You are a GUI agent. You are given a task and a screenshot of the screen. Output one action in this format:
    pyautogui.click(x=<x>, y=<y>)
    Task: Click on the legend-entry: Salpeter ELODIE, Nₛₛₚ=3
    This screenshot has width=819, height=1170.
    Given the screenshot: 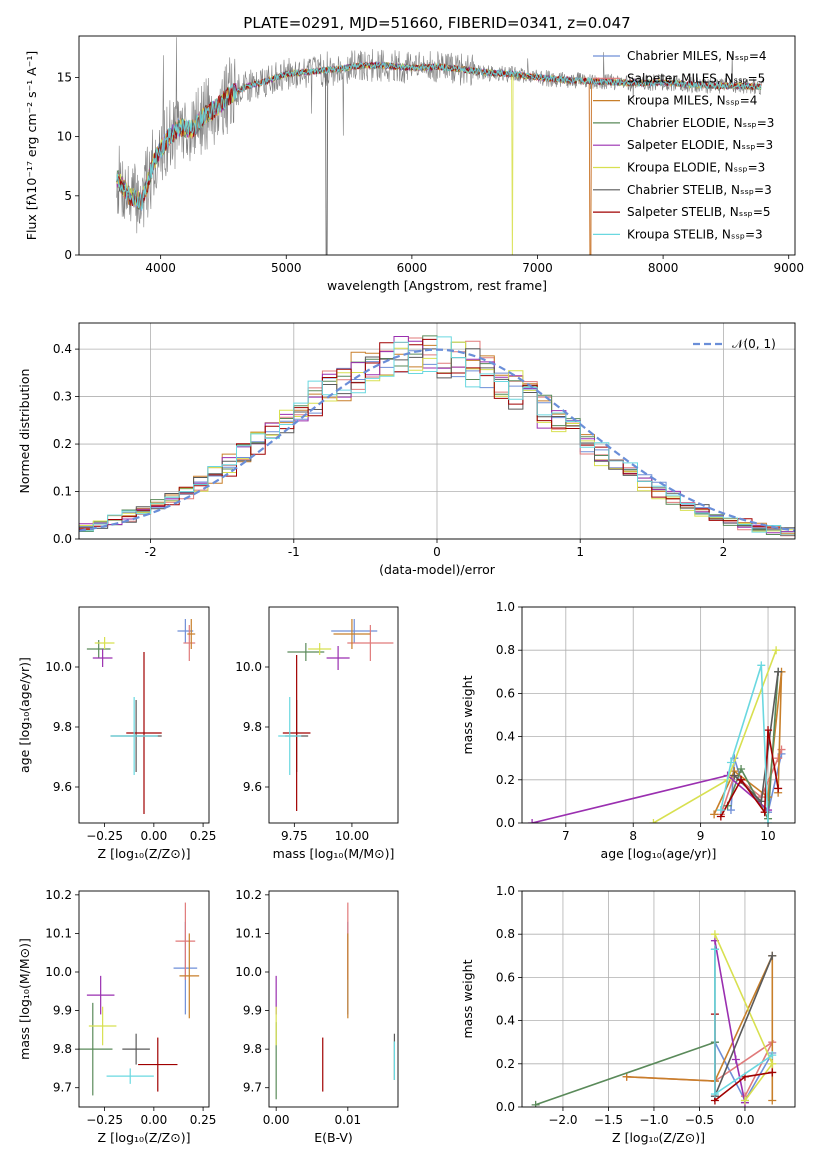 What is the action you would take?
    pyautogui.click(x=700, y=145)
    